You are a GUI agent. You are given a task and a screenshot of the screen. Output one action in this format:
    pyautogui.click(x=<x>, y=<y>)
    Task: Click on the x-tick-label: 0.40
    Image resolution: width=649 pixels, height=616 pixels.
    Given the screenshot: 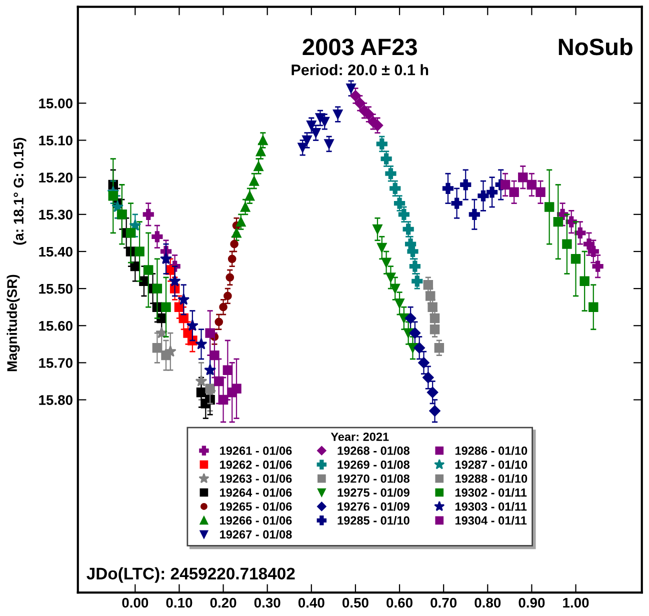 What is the action you would take?
    pyautogui.click(x=311, y=603)
    